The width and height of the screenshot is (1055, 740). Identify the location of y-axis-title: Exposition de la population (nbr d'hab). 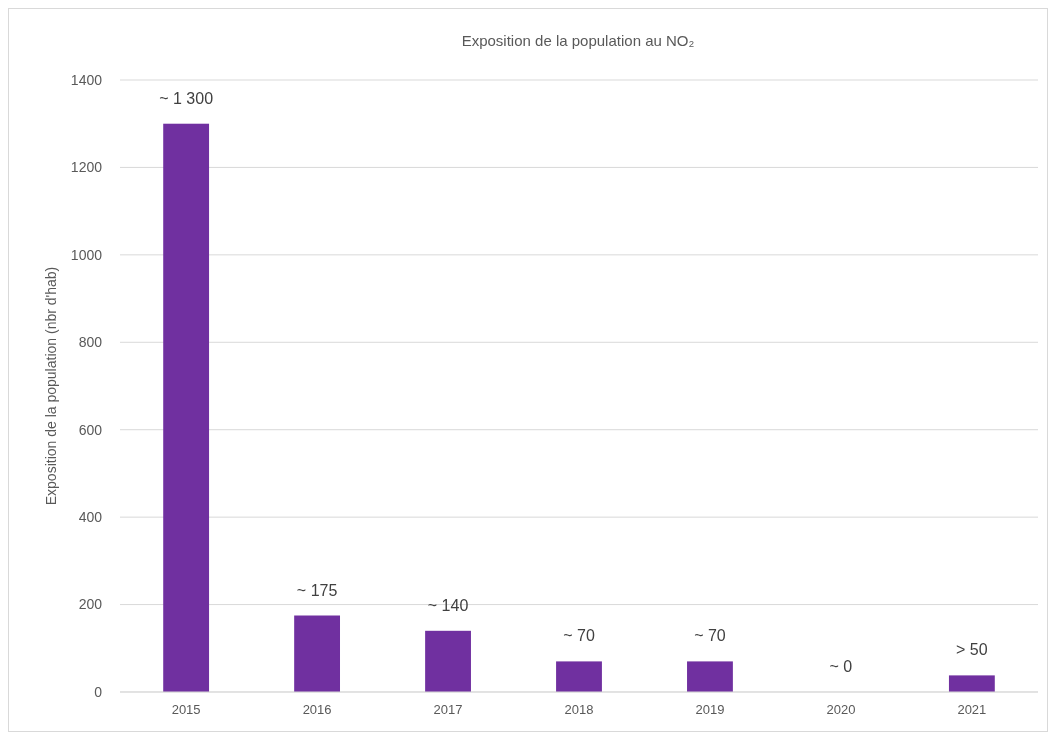
(51, 386).